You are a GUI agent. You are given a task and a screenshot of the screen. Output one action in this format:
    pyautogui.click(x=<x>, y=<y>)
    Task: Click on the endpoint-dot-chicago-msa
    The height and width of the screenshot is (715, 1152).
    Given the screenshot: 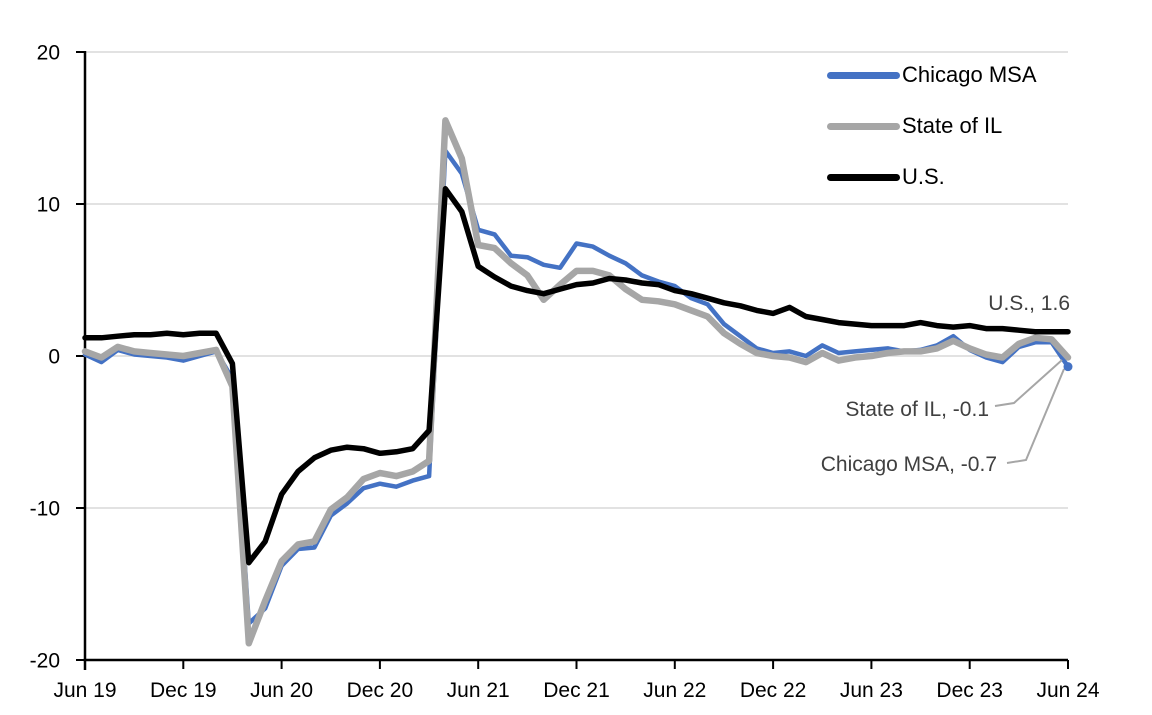 What is the action you would take?
    pyautogui.click(x=1068, y=367)
    